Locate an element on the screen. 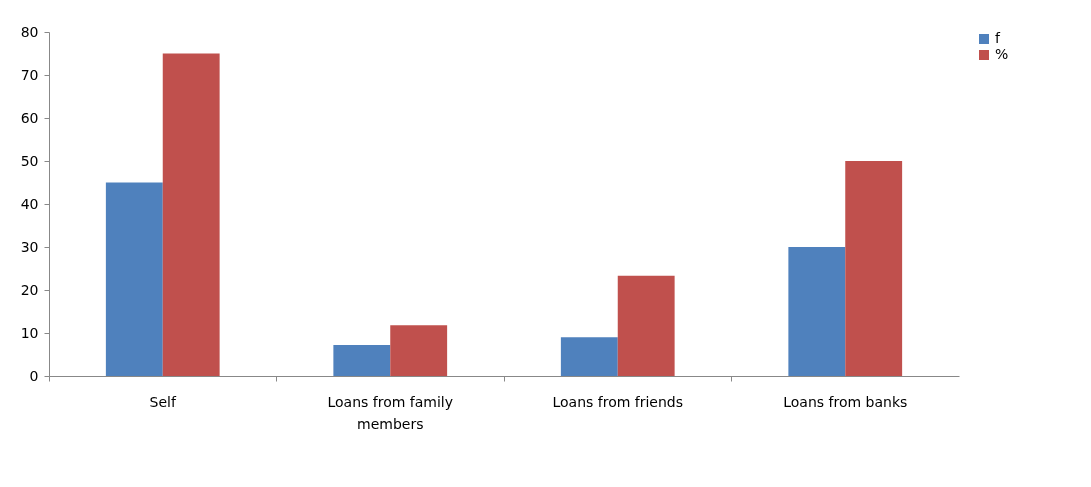 The height and width of the screenshot is (487, 1091). x-tick-label: Loans from banks is located at coordinates (845, 401).